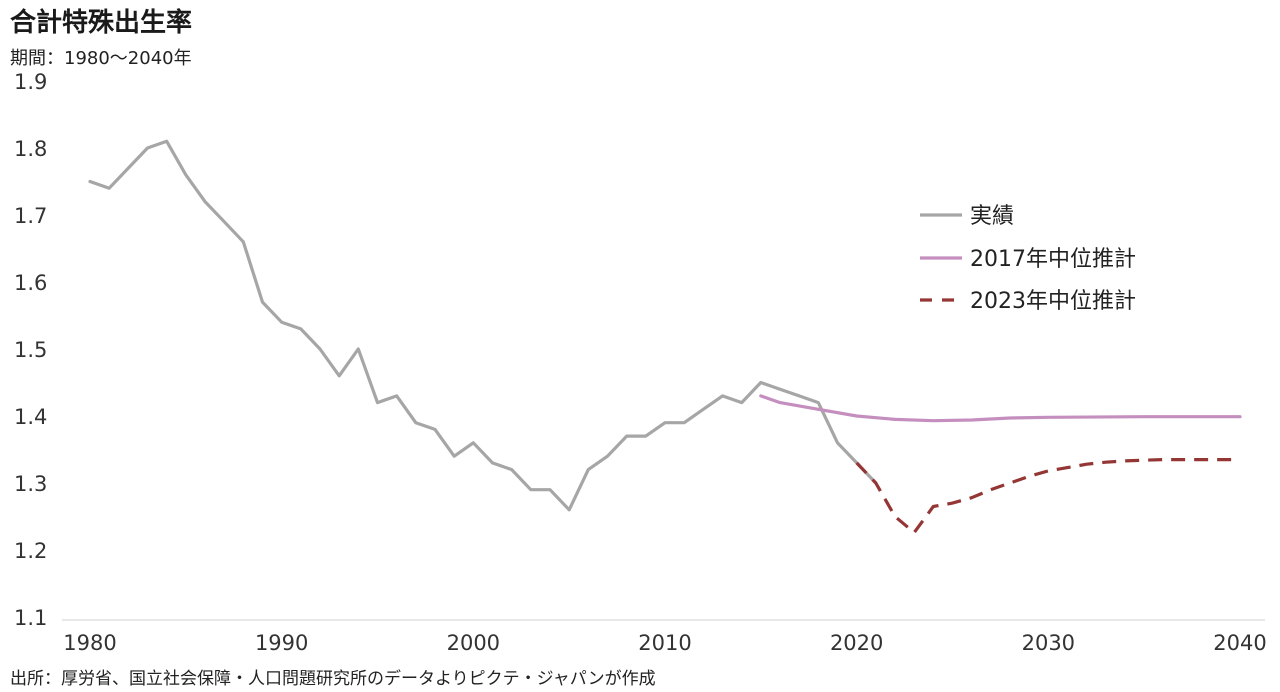 This screenshot has height=692, width=1280. What do you see at coordinates (30, 149) in the screenshot?
I see `y-tick-label: 1.8` at bounding box center [30, 149].